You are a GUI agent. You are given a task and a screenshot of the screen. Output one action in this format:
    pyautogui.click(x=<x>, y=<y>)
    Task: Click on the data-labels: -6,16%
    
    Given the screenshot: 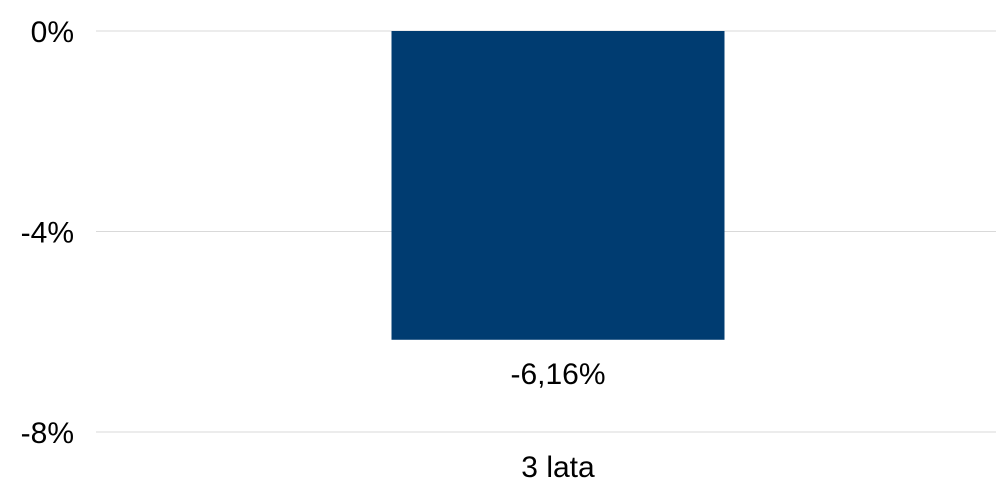 What is the action you would take?
    pyautogui.click(x=557, y=374)
    